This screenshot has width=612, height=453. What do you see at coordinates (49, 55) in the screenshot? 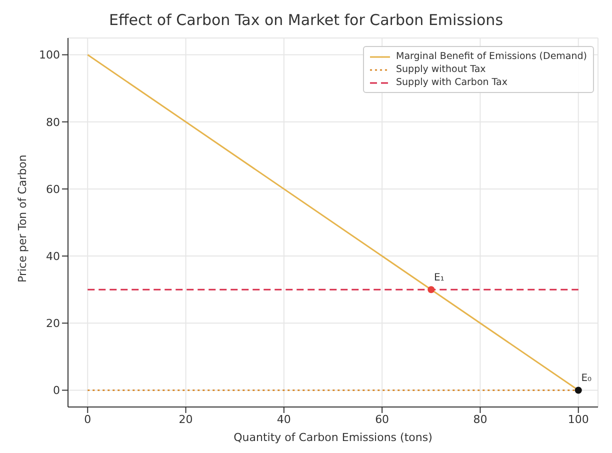
I see `y-tick-label: 100` at bounding box center [49, 55].